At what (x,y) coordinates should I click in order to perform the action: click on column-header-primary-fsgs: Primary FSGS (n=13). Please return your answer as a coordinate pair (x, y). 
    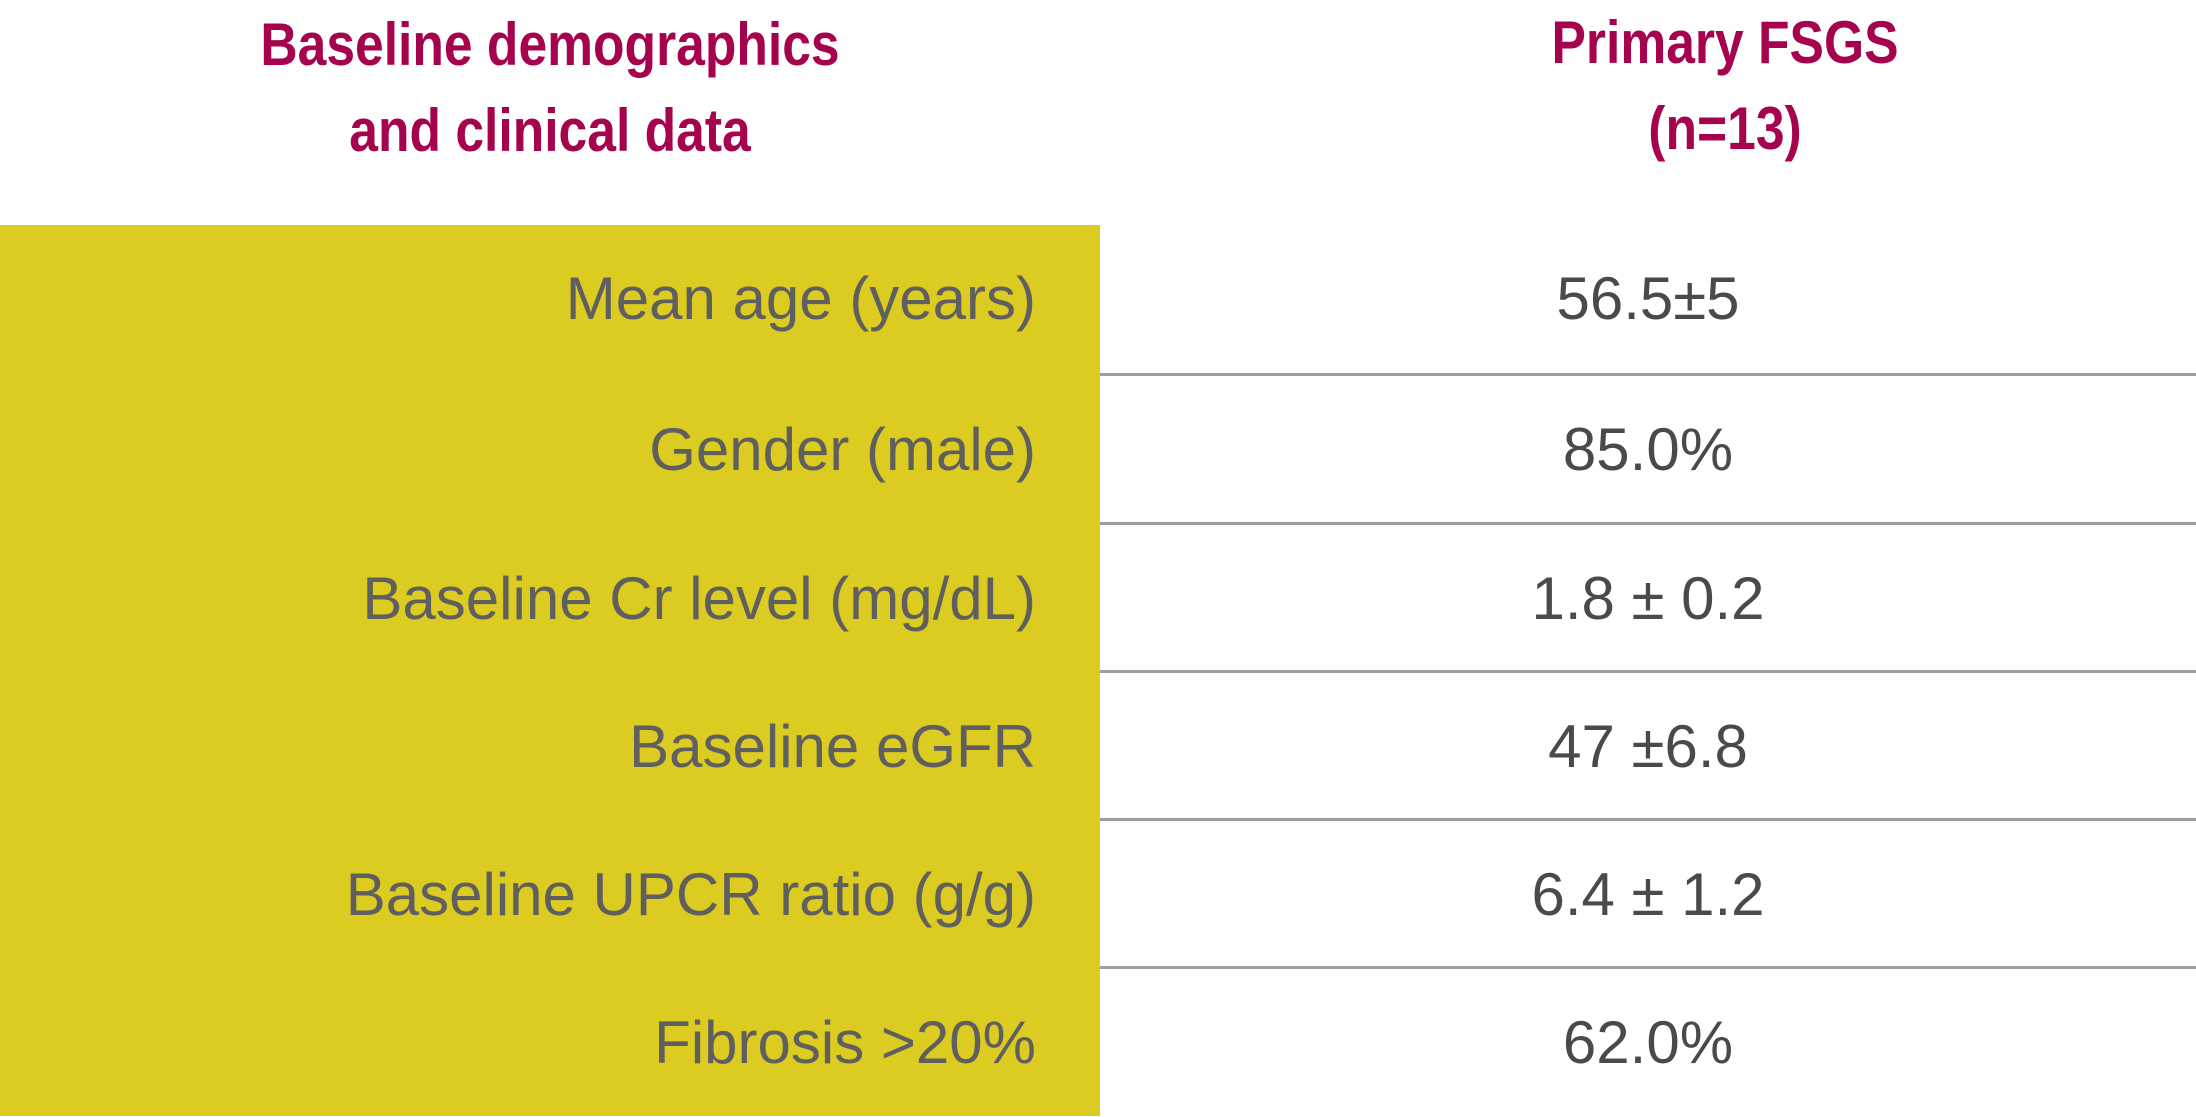
    Looking at the image, I should click on (1725, 86).